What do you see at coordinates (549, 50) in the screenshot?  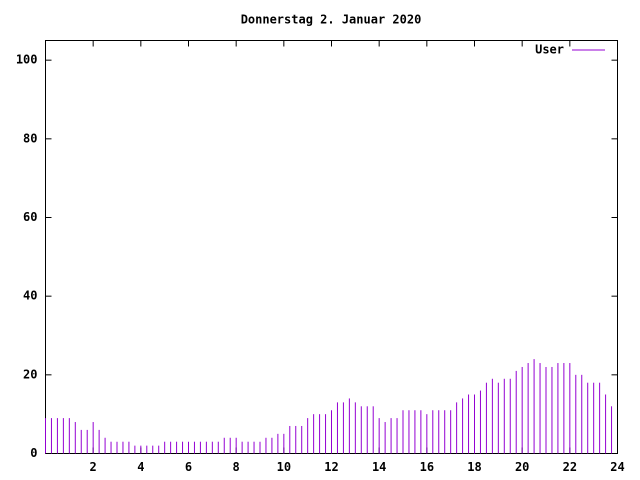 I see `legend-label: User` at bounding box center [549, 50].